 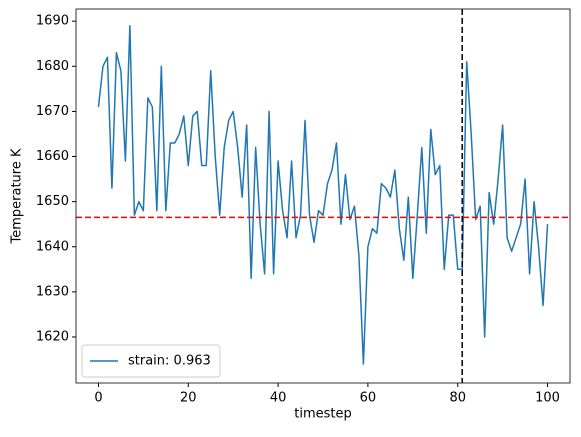 I want to click on y-tick-label: 1680, so click(x=52, y=66).